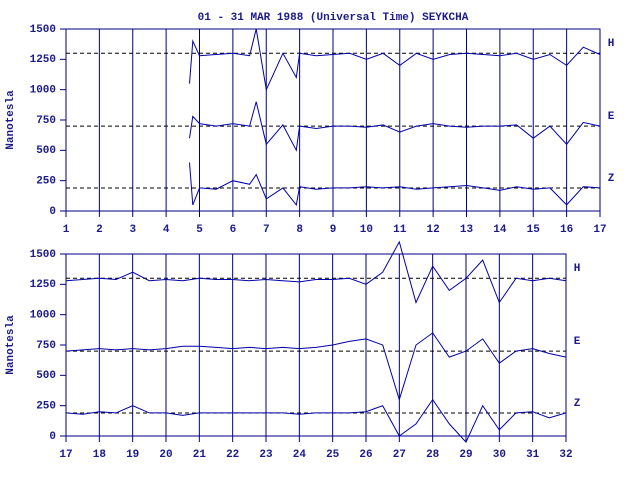 This screenshot has width=640, height=480. What do you see at coordinates (166, 230) in the screenshot?
I see `x-tick-label: 4` at bounding box center [166, 230].